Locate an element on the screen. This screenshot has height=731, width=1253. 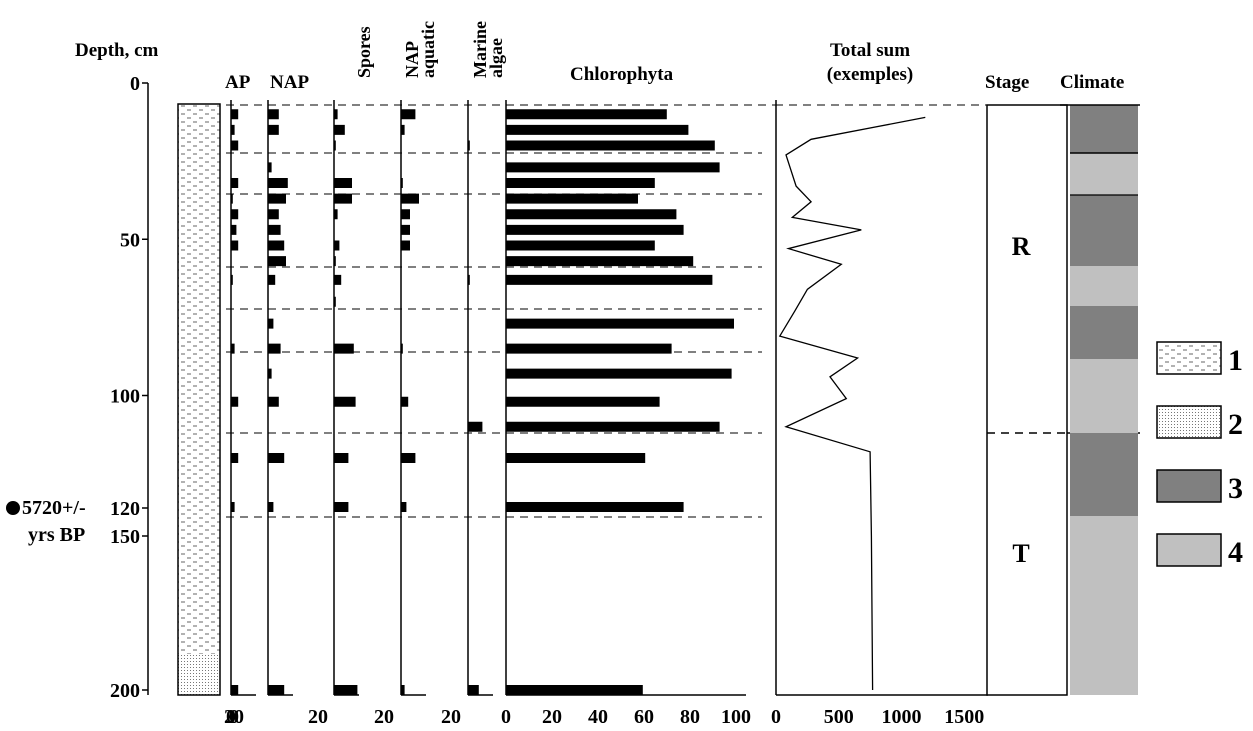
depth-tick-label: 0 is located at coordinates (135, 84).